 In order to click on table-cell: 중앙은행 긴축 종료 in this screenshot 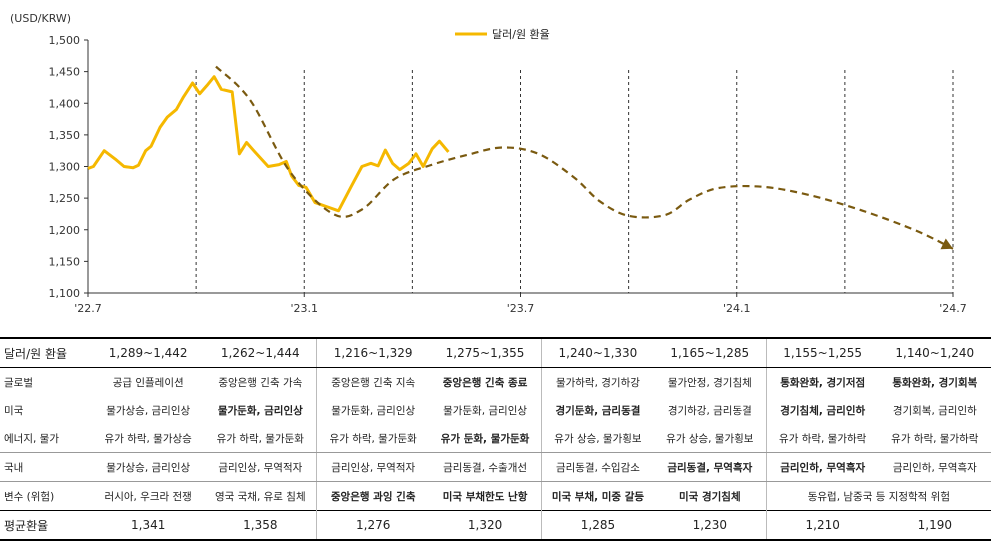, I will do `click(485, 382)`.